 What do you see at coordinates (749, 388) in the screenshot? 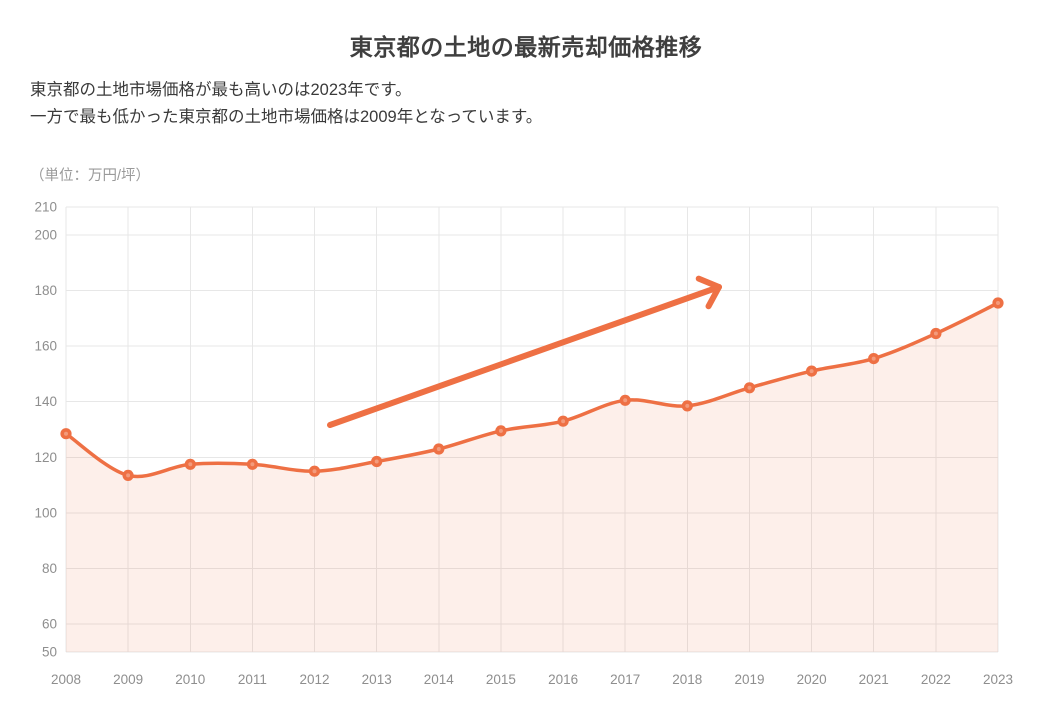
I see `data-point-2019` at bounding box center [749, 388].